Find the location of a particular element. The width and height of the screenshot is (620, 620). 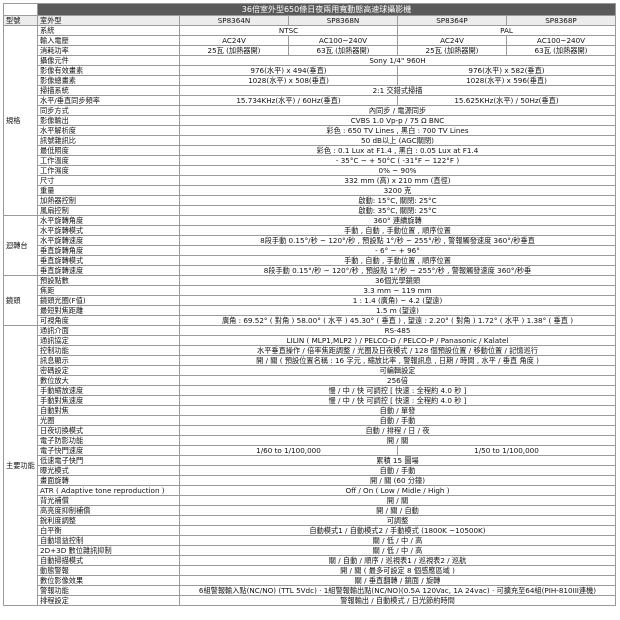

spec-item-label: 自動增益控制 is located at coordinates (108, 540).